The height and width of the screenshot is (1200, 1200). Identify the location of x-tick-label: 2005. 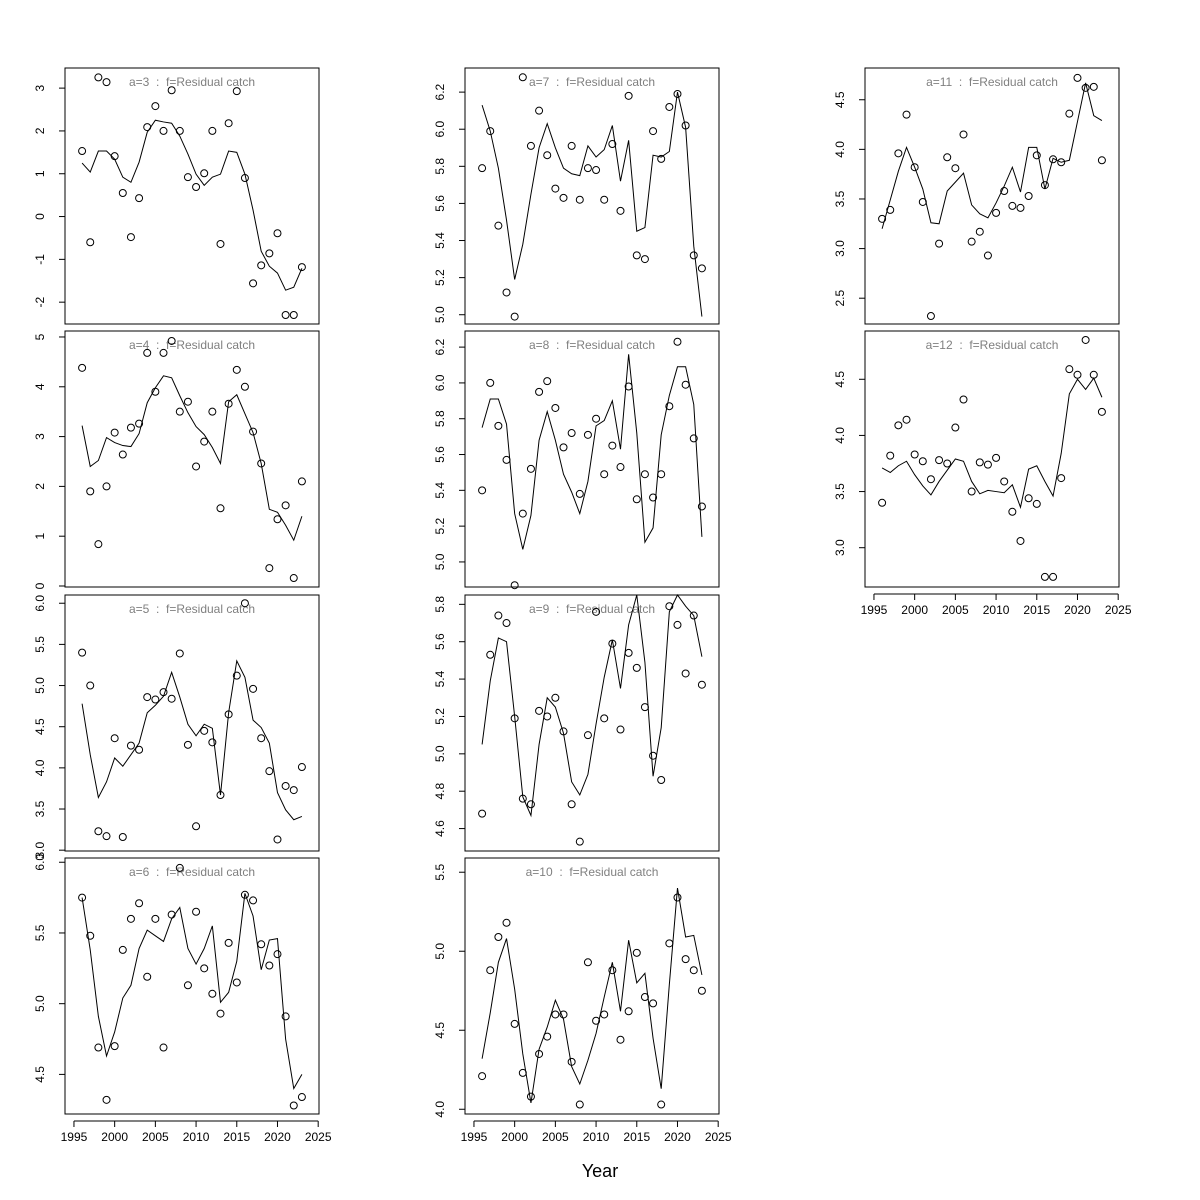
(955, 610).